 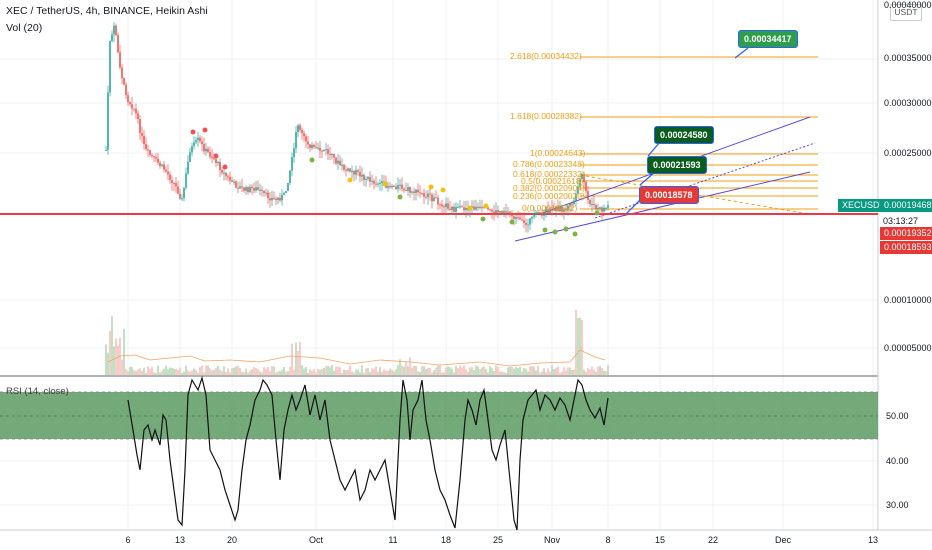 What do you see at coordinates (864, 205) in the screenshot?
I see `symbol-tag: XECUSDT` at bounding box center [864, 205].